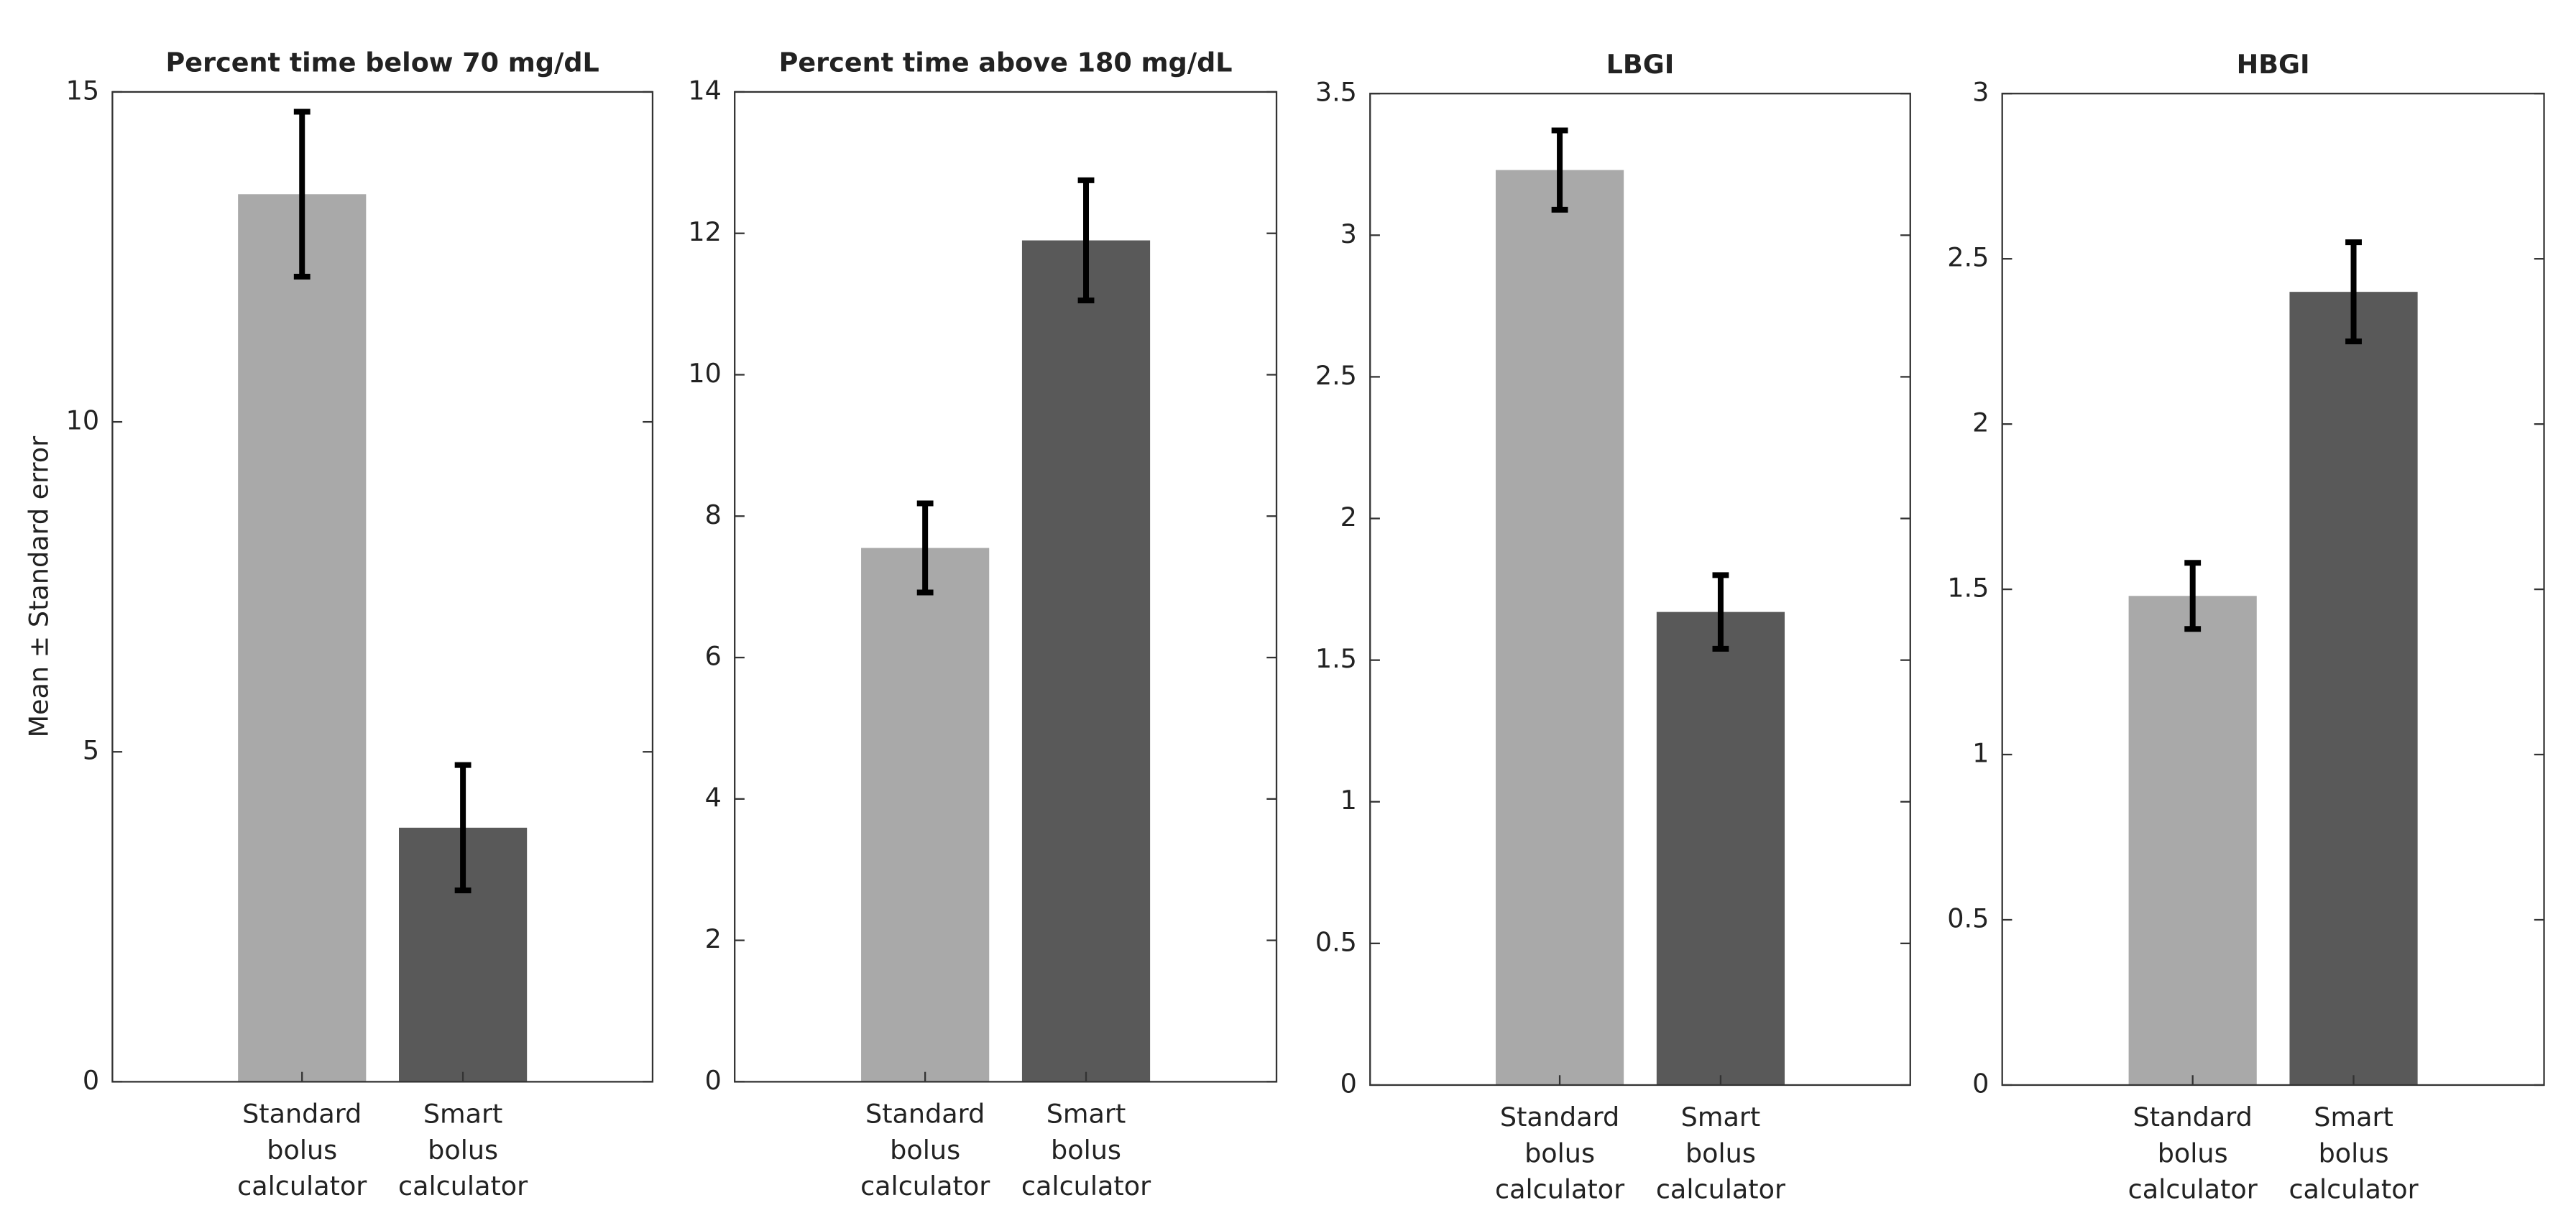 This screenshot has height=1218, width=2576. I want to click on y-tick-label: 14, so click(705, 90).